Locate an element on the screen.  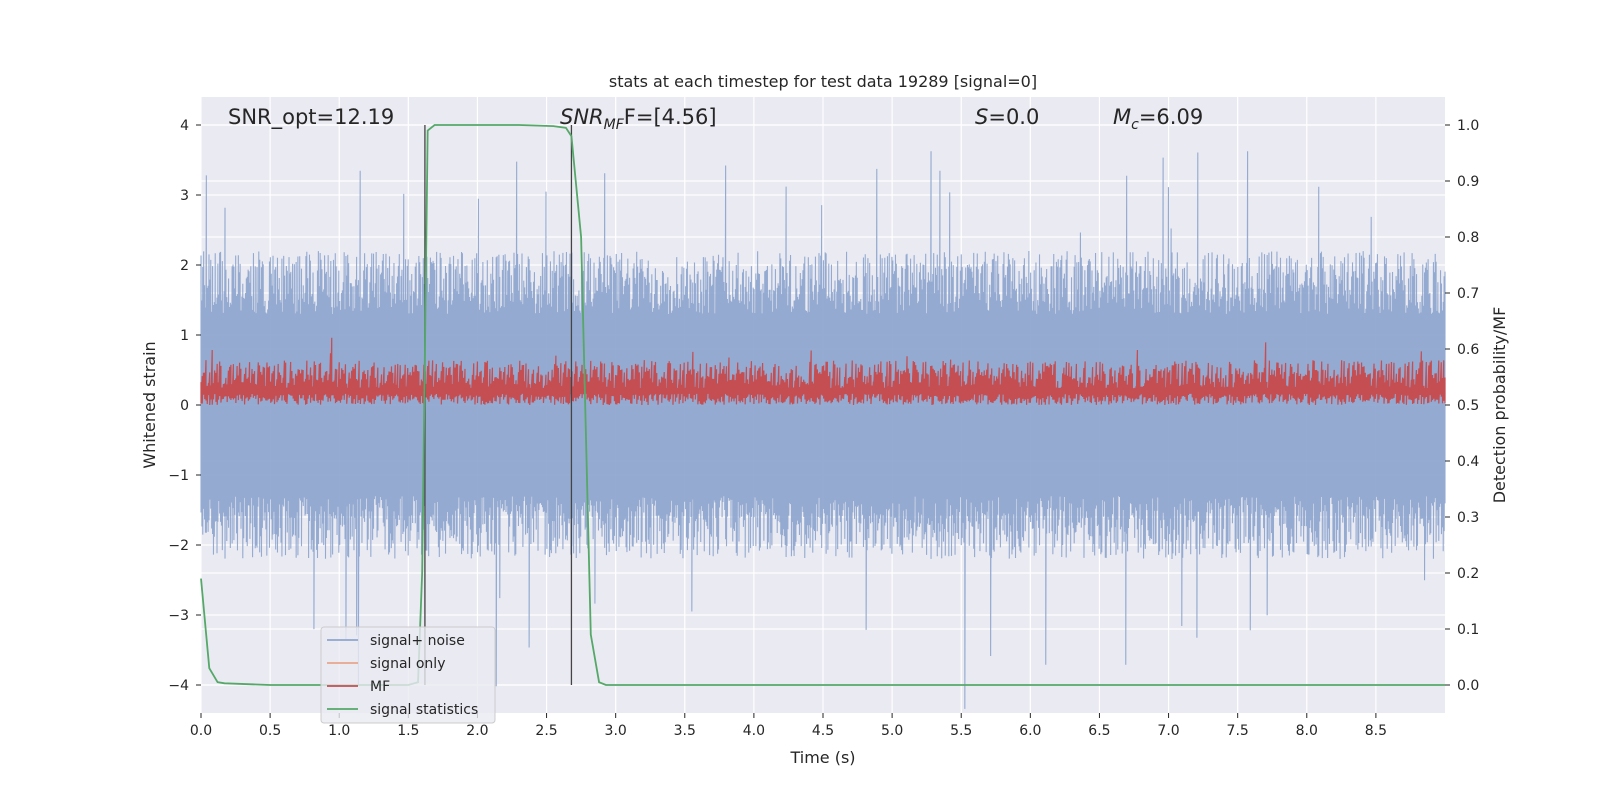
annotation-s-value: =0.0 is located at coordinates (1013, 117).